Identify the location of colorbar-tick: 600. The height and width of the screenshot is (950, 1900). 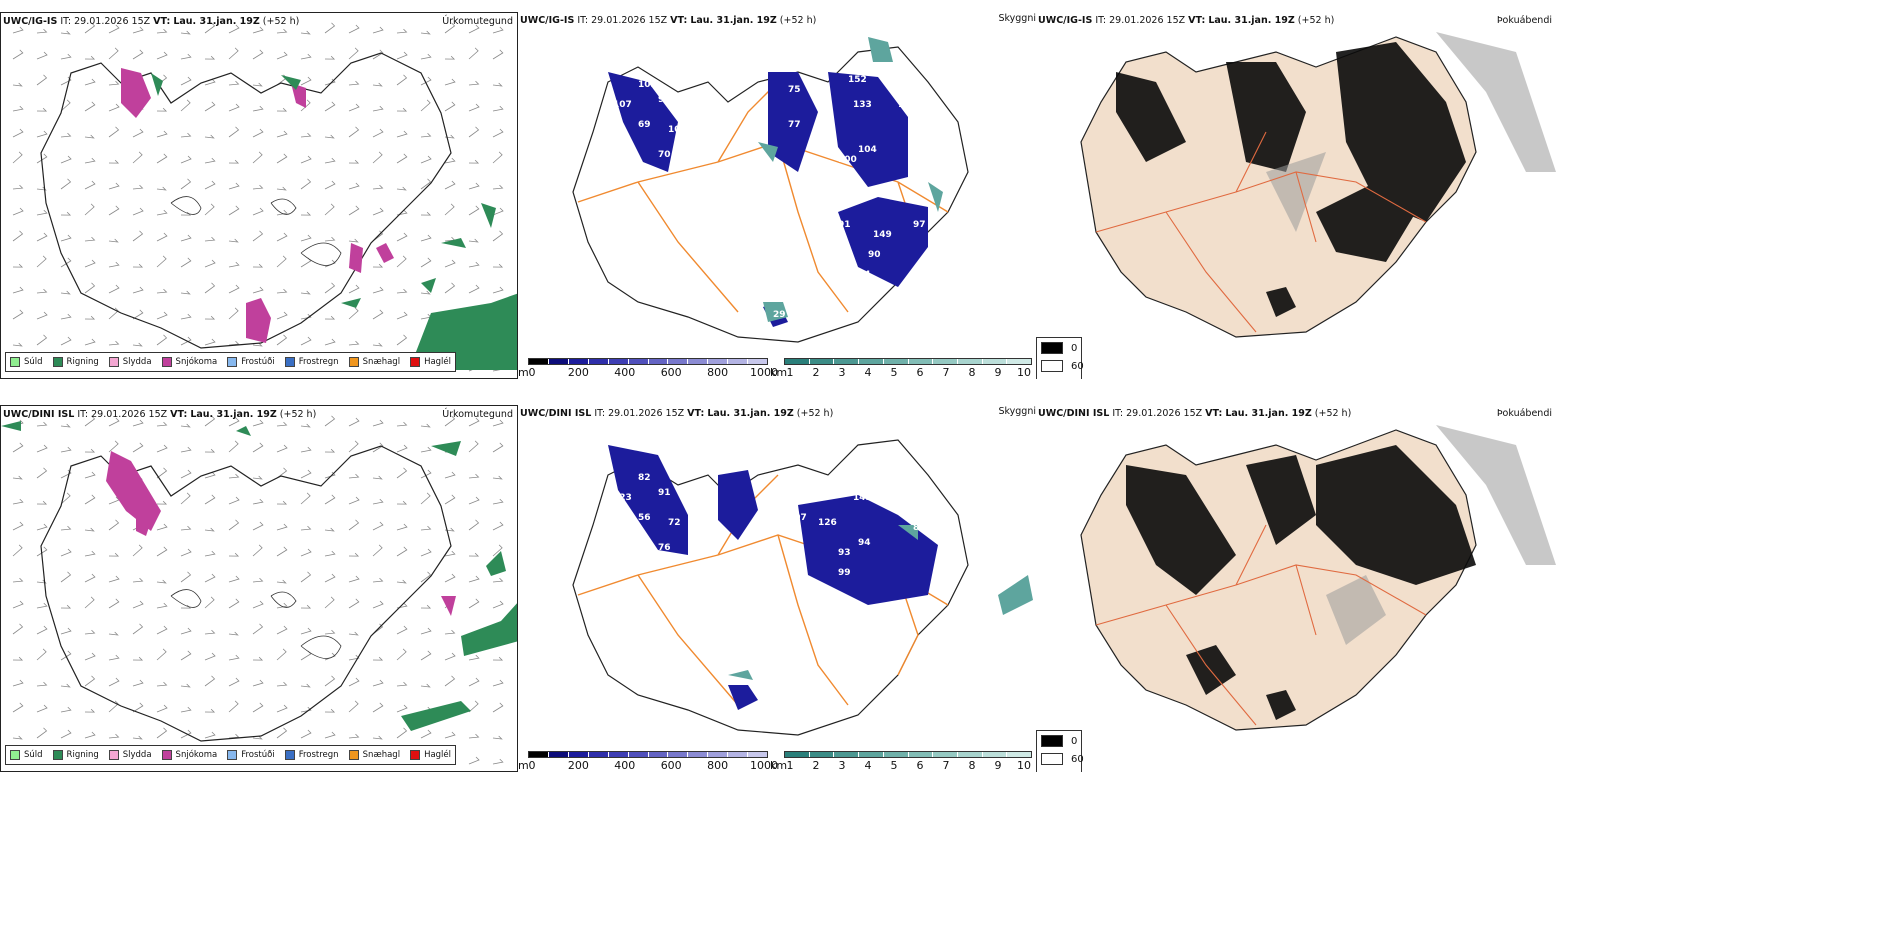
(671, 372).